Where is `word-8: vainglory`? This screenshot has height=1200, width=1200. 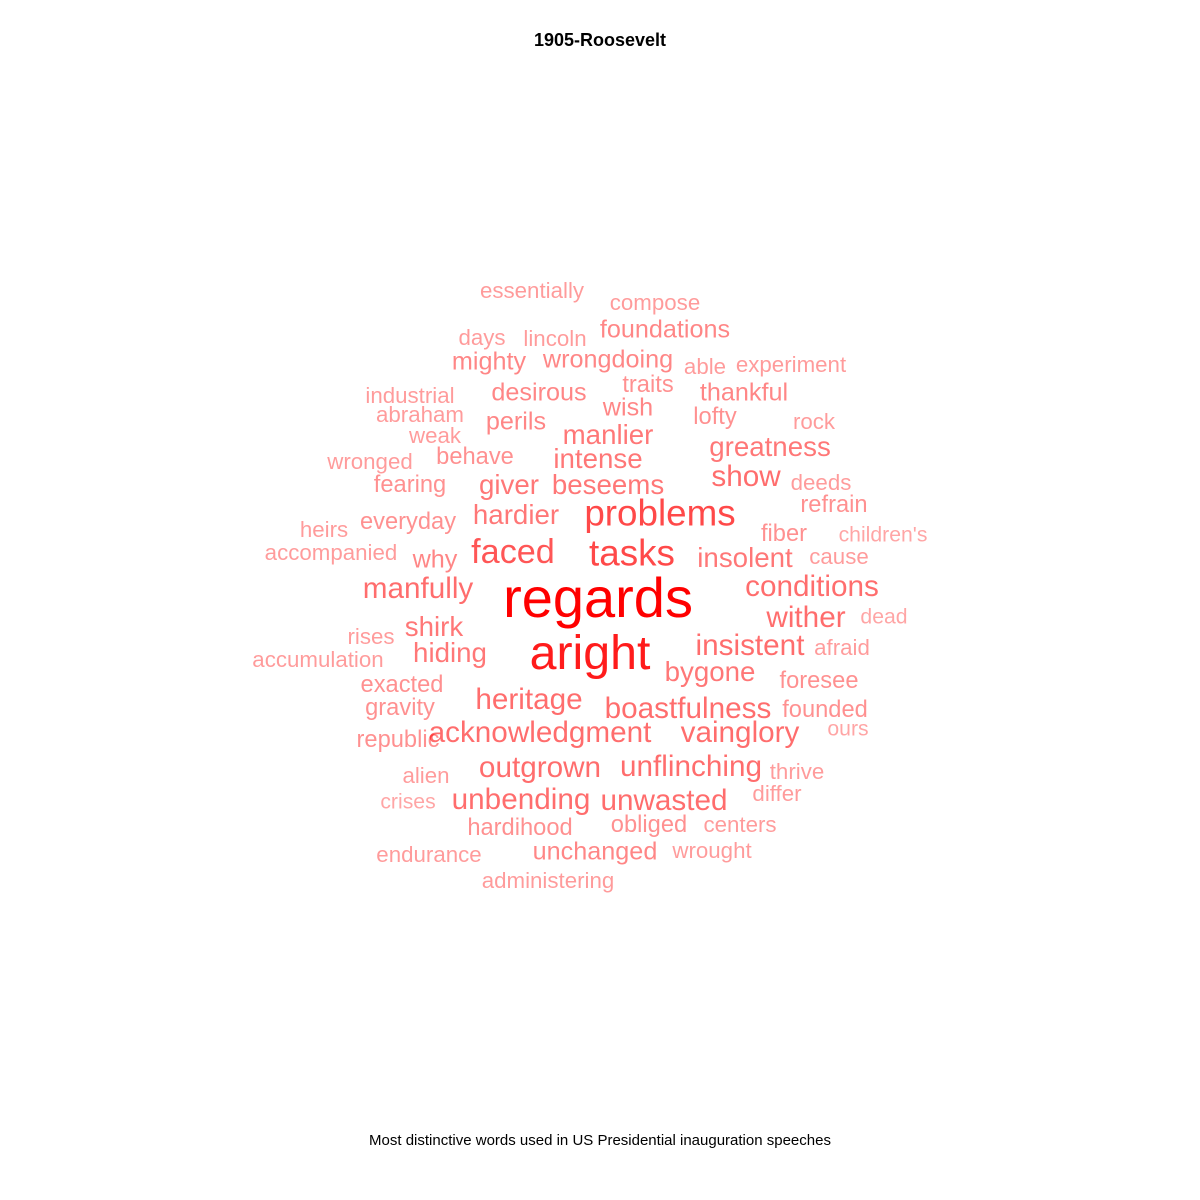
word-8: vainglory is located at coordinates (740, 733).